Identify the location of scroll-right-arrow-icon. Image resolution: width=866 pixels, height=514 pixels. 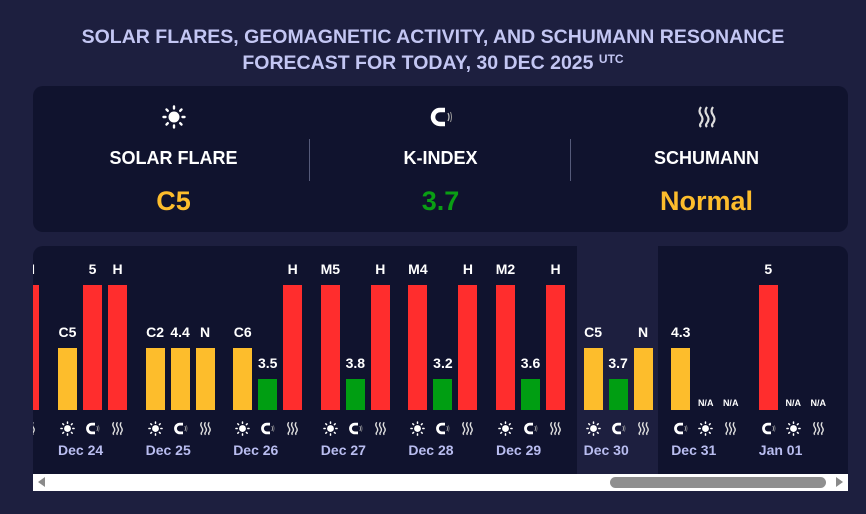
(839, 482).